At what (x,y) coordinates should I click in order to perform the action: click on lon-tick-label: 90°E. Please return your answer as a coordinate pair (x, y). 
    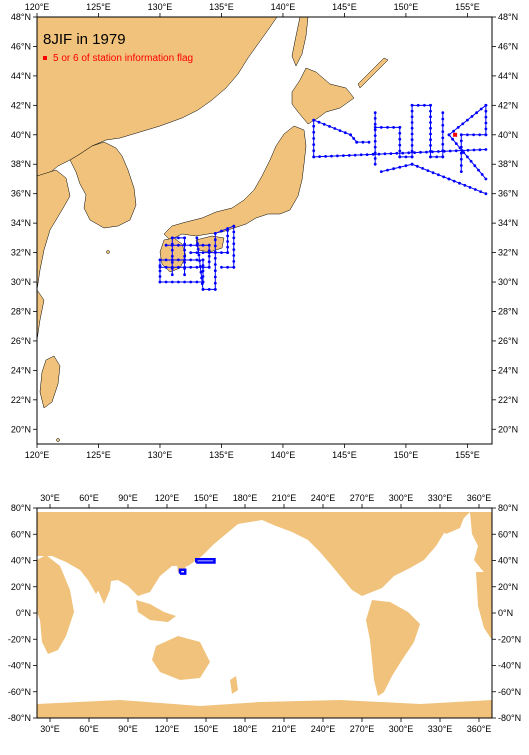
    Looking at the image, I should click on (128, 498).